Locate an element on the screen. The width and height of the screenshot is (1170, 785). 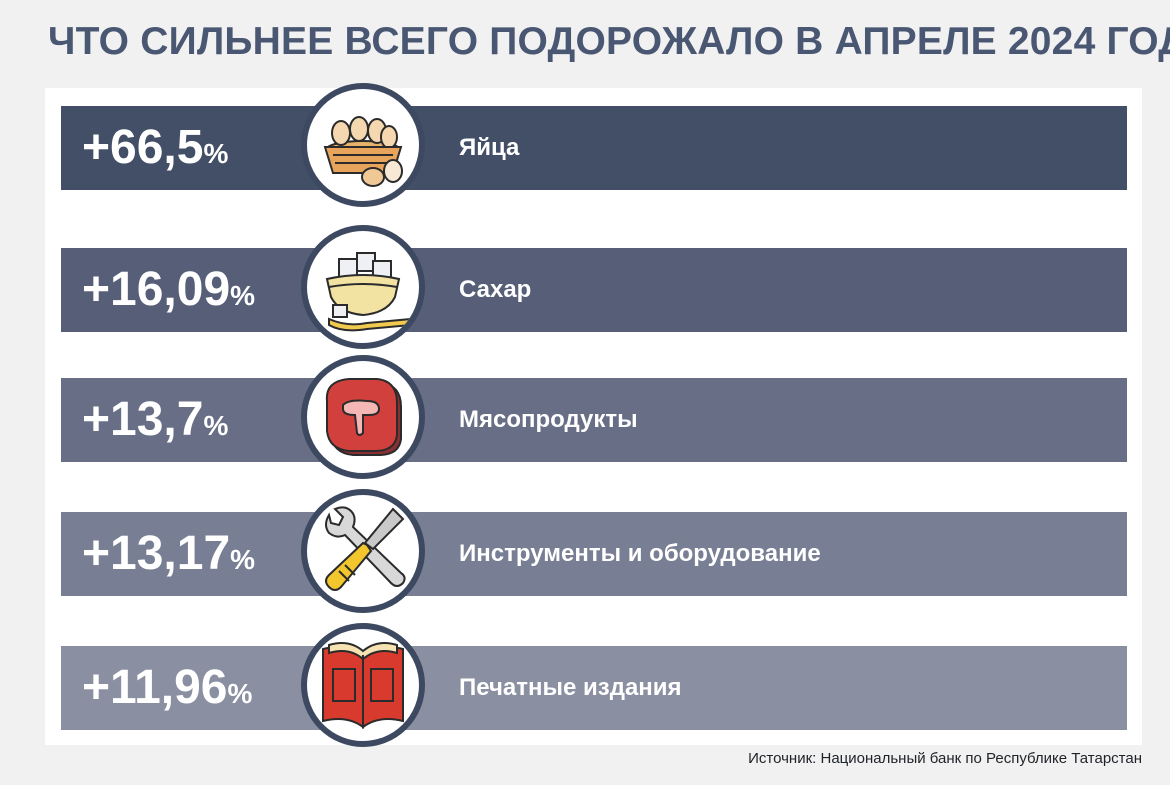
category-label: Инструменты и оборудование is located at coordinates (640, 553).